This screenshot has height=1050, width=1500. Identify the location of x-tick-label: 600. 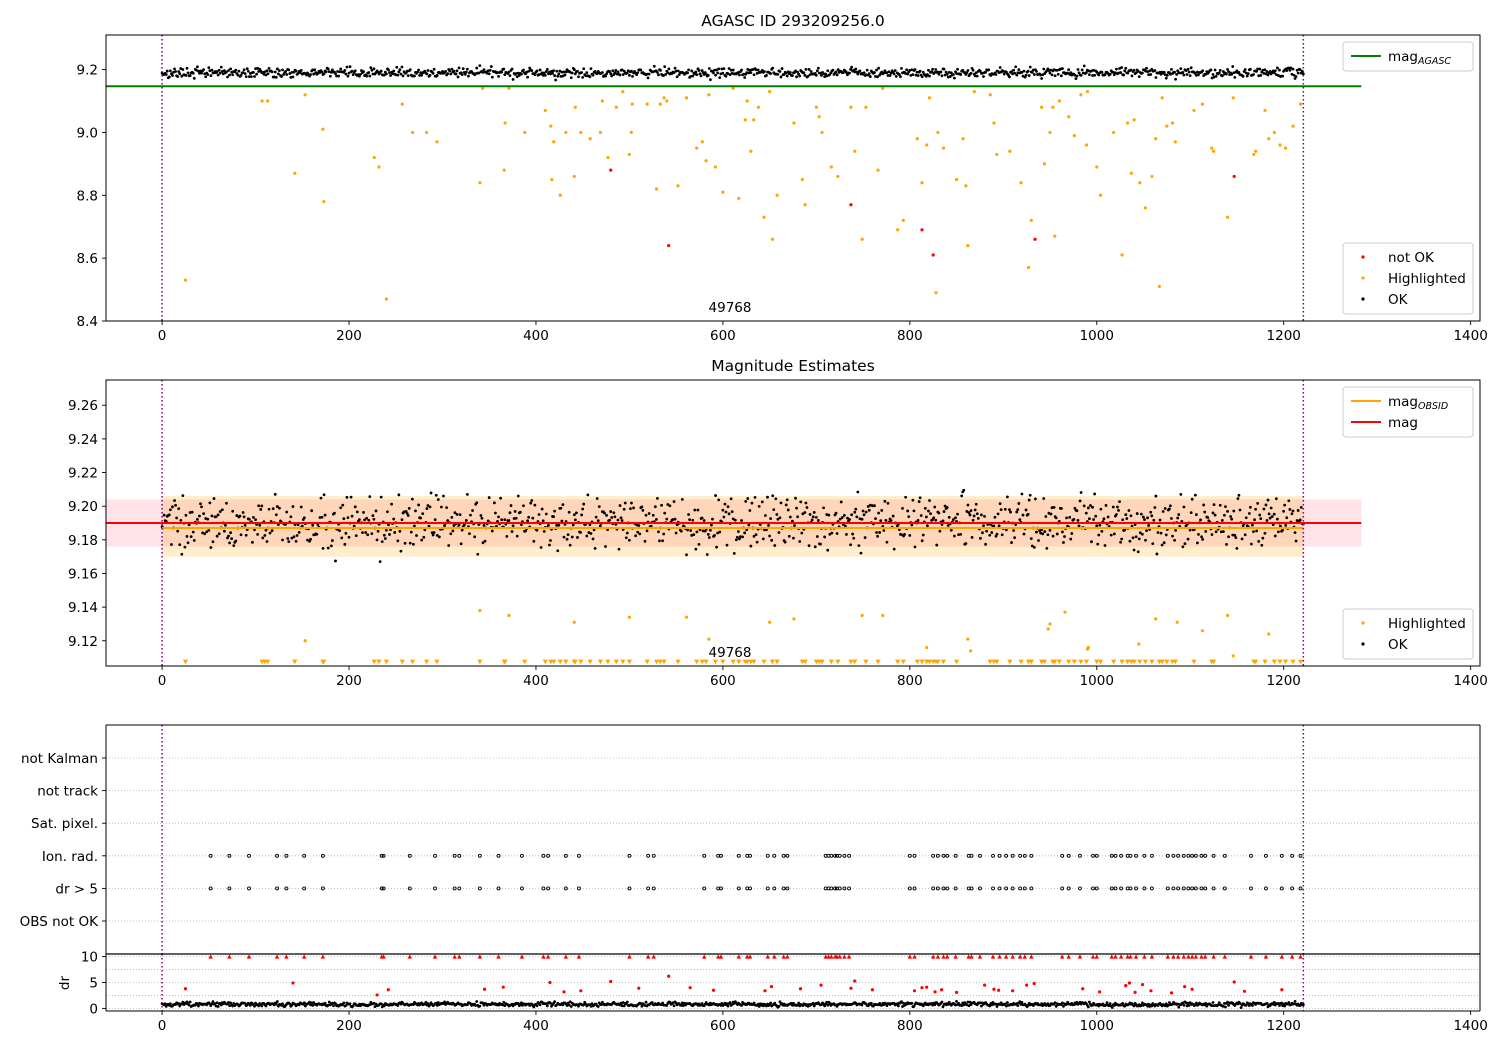
(723, 681).